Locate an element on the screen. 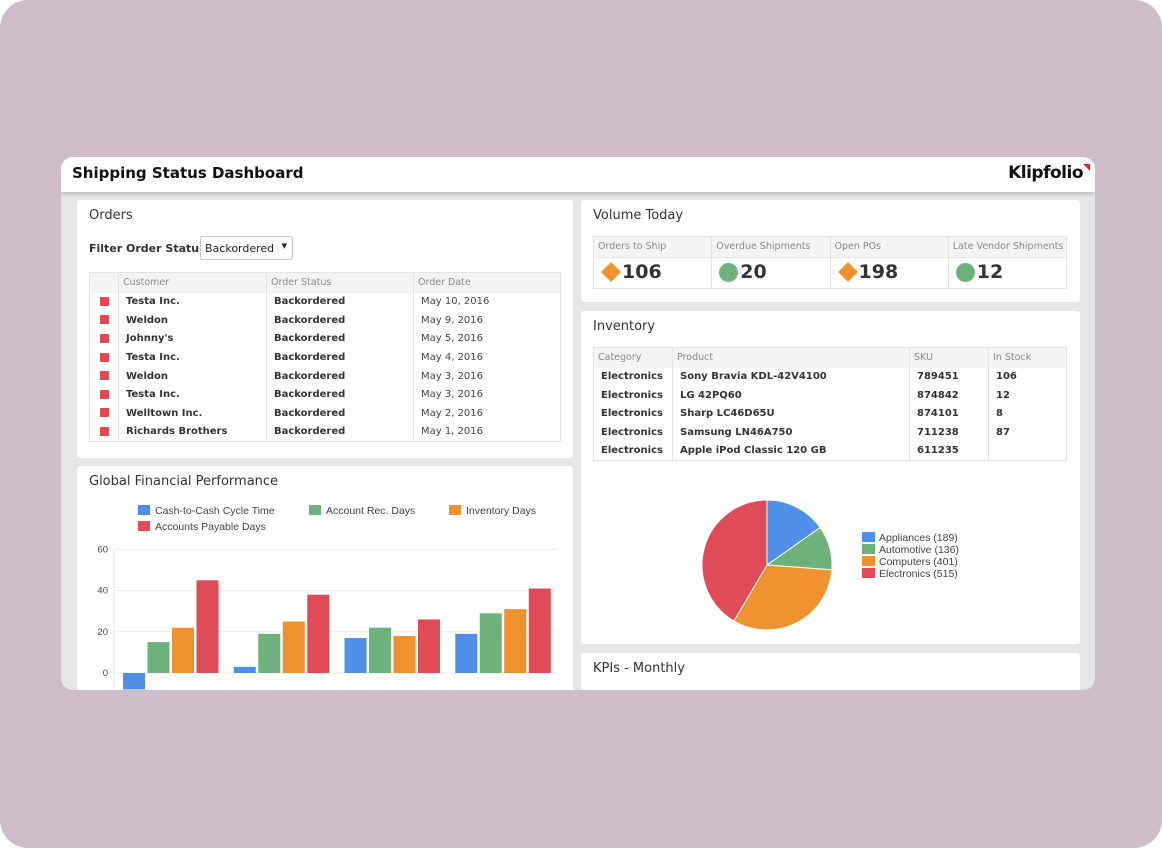  column-header-category: Category is located at coordinates (633, 357).